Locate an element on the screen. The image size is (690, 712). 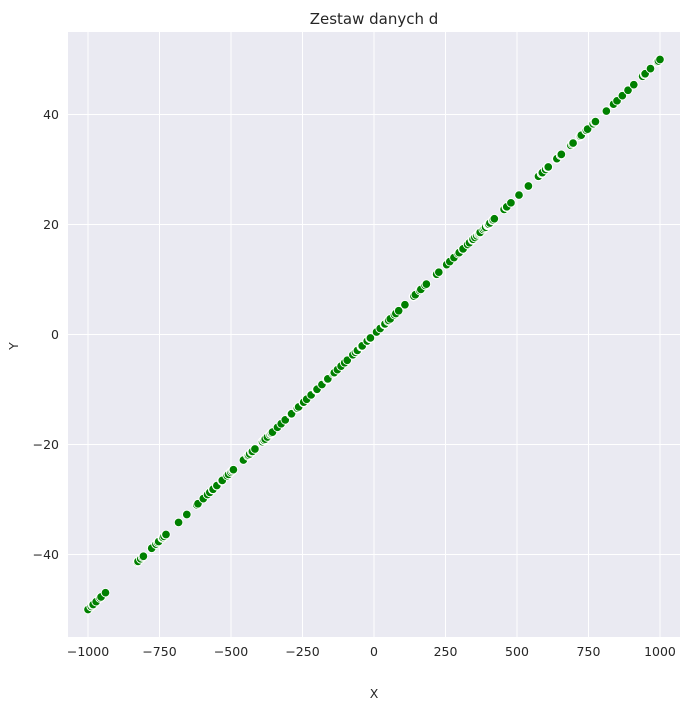
x-tick-label: 0 is located at coordinates (374, 651).